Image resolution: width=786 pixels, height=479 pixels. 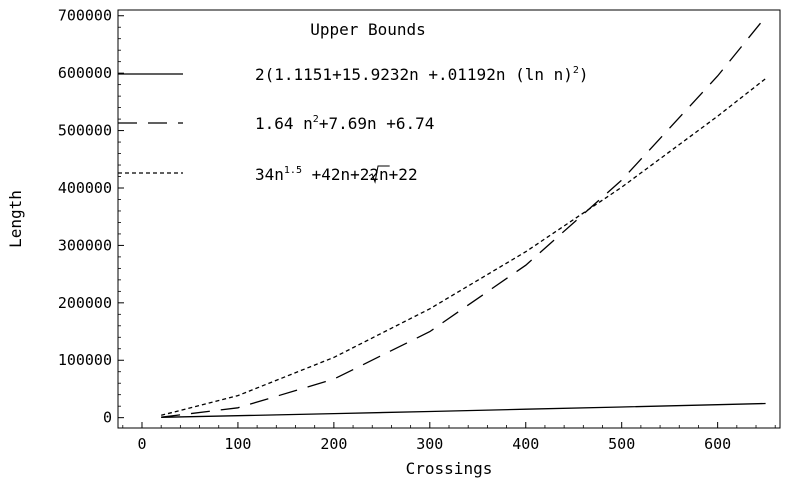 I want to click on x-tick-label: 500, so click(x=621, y=444).